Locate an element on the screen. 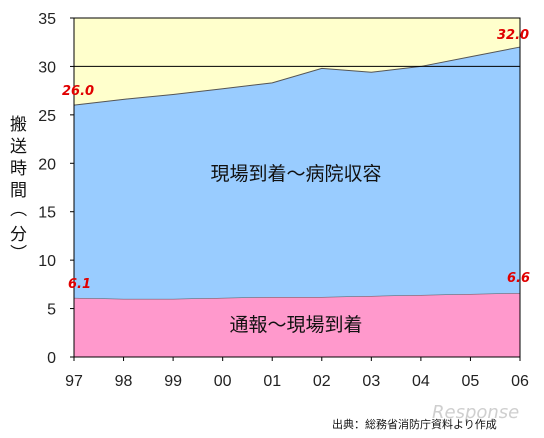  data-label-first-total: 26.0 is located at coordinates (78, 91).